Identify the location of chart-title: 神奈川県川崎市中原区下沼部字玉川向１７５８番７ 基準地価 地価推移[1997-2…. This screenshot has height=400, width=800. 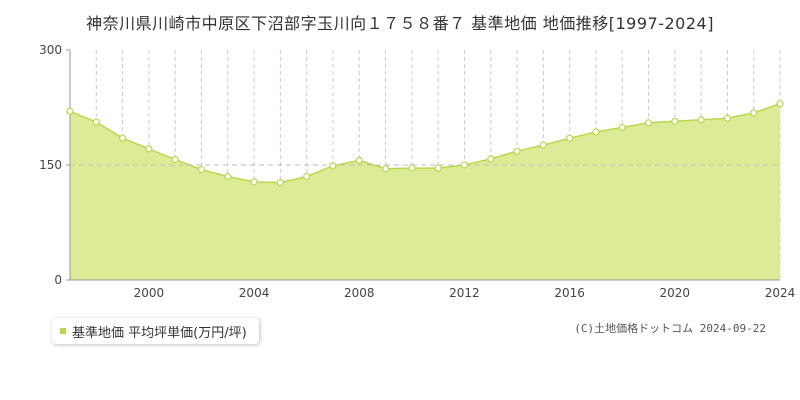
(400, 23).